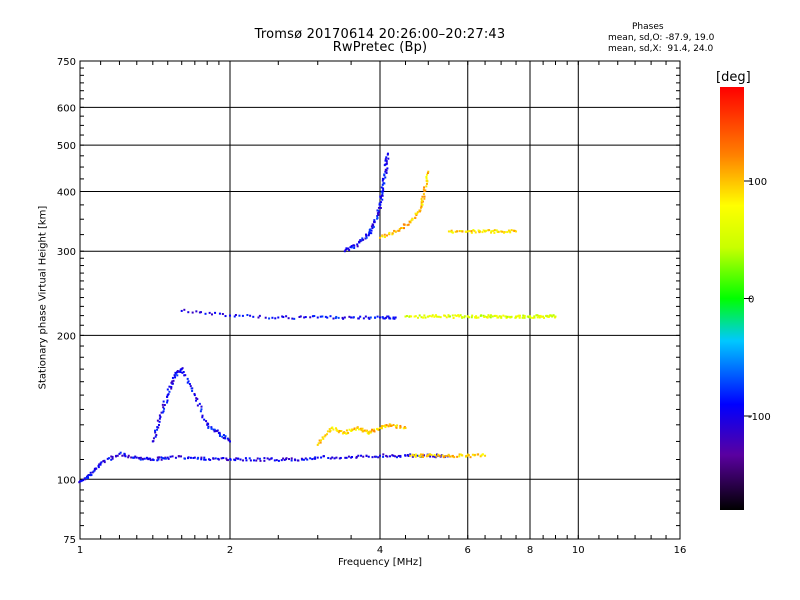 The height and width of the screenshot is (600, 800). Describe the element at coordinates (66, 146) in the screenshot. I see `y-tick-label: 500` at that location.